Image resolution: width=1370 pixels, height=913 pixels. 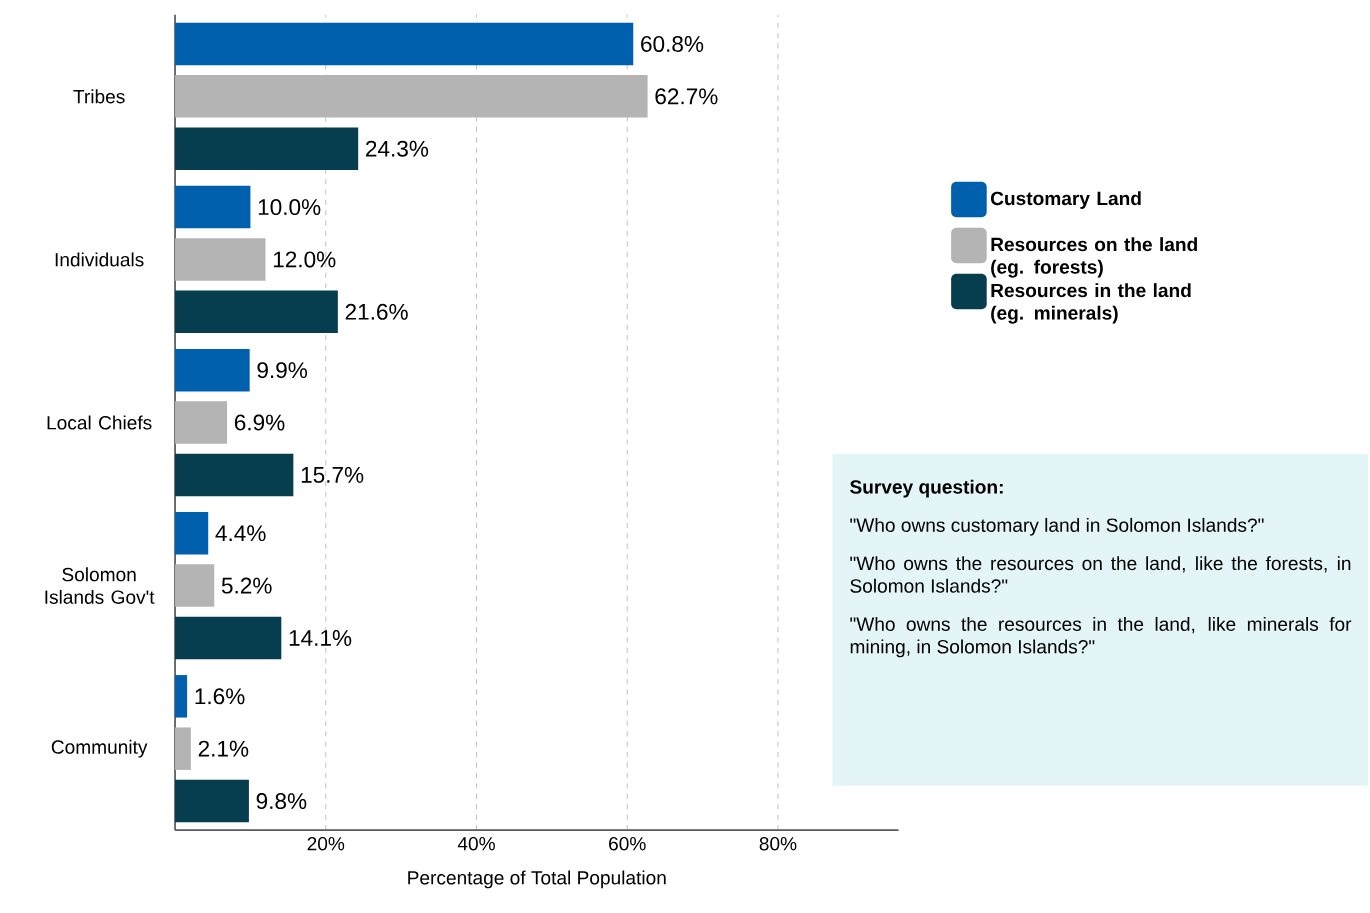 What do you see at coordinates (246, 585) in the screenshot?
I see `data-label: 5.2%` at bounding box center [246, 585].